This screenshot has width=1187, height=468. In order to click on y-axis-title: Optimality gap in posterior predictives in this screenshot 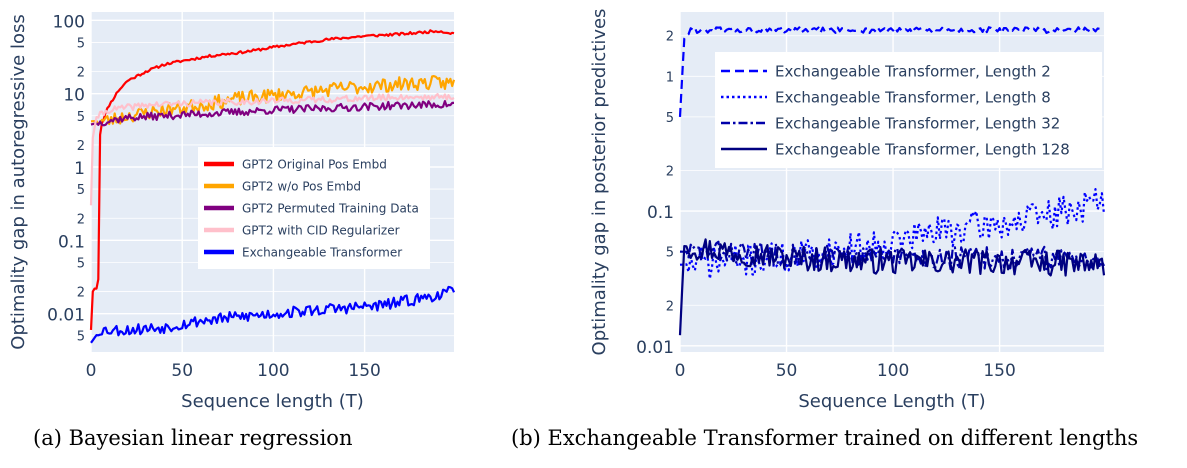, I will do `click(599, 182)`.